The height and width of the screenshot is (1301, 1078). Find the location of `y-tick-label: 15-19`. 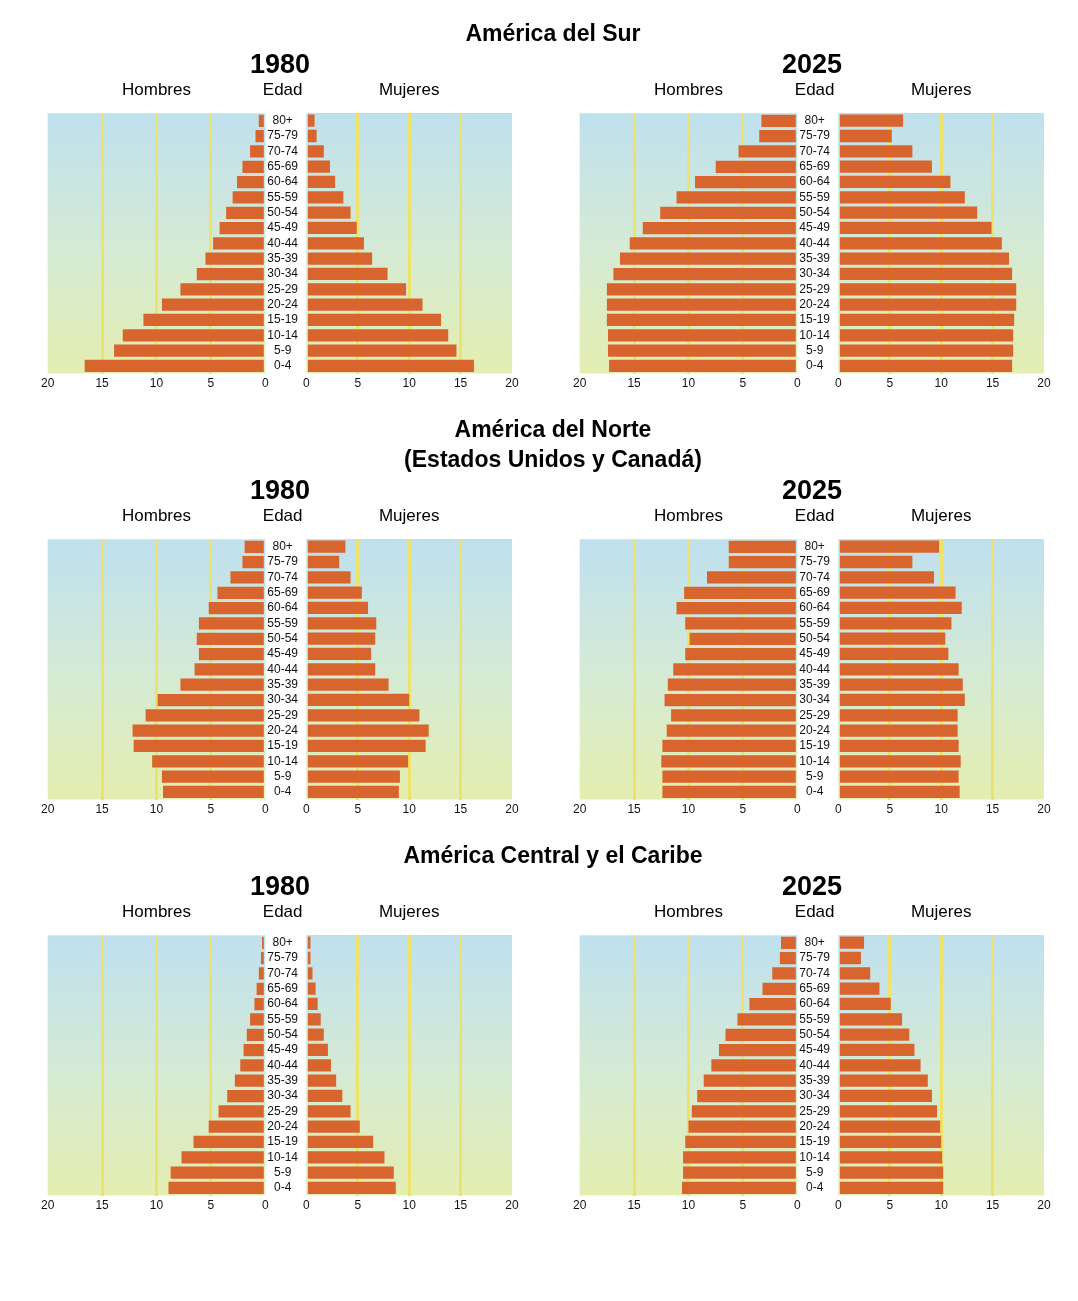

y-tick-label: 15-19 is located at coordinates (815, 1141).